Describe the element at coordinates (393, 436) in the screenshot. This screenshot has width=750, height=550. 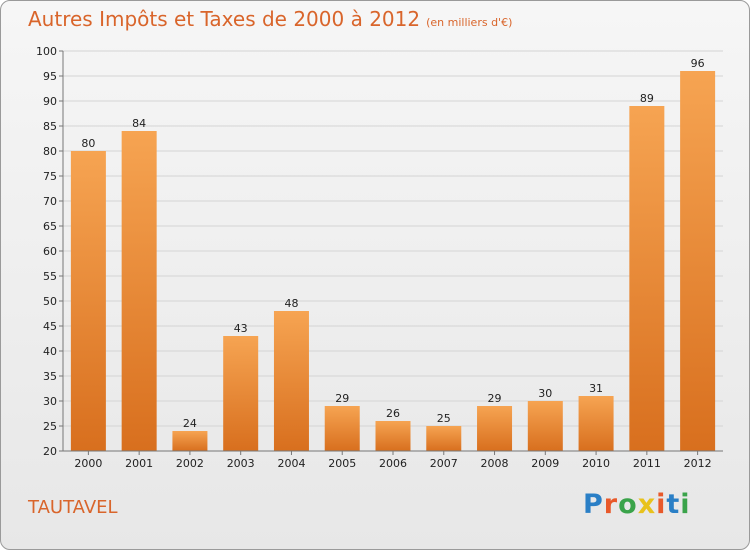
I see `bar-2006` at that location.